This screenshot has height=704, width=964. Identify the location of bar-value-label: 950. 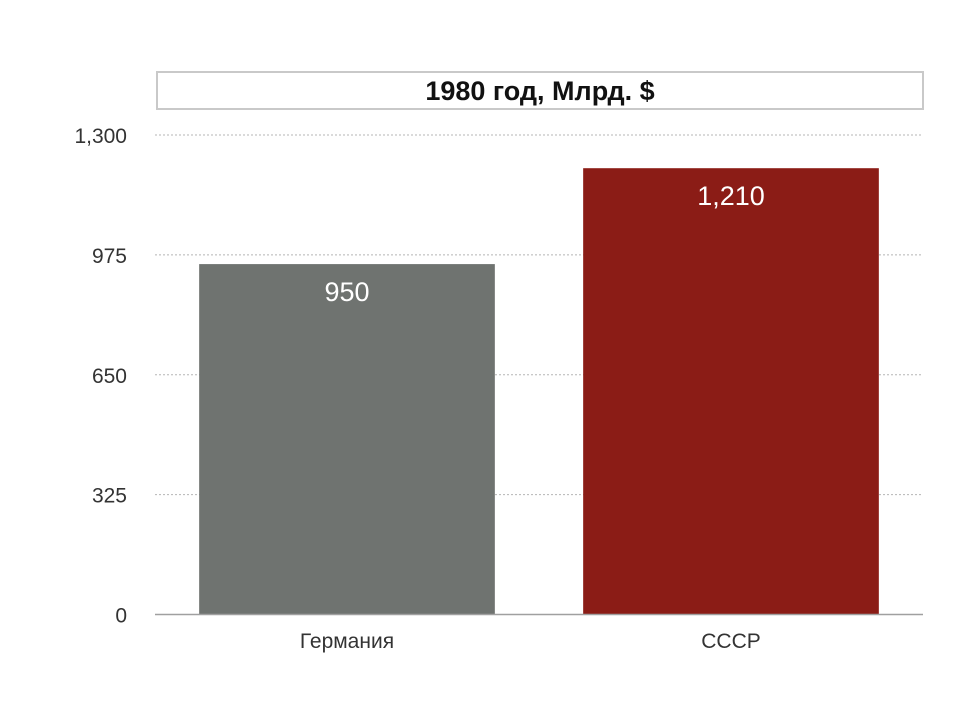
(346, 292).